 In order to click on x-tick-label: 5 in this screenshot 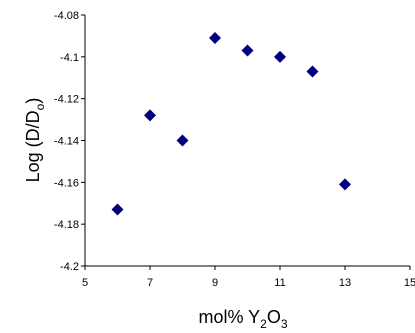, I will do `click(85, 283)`.